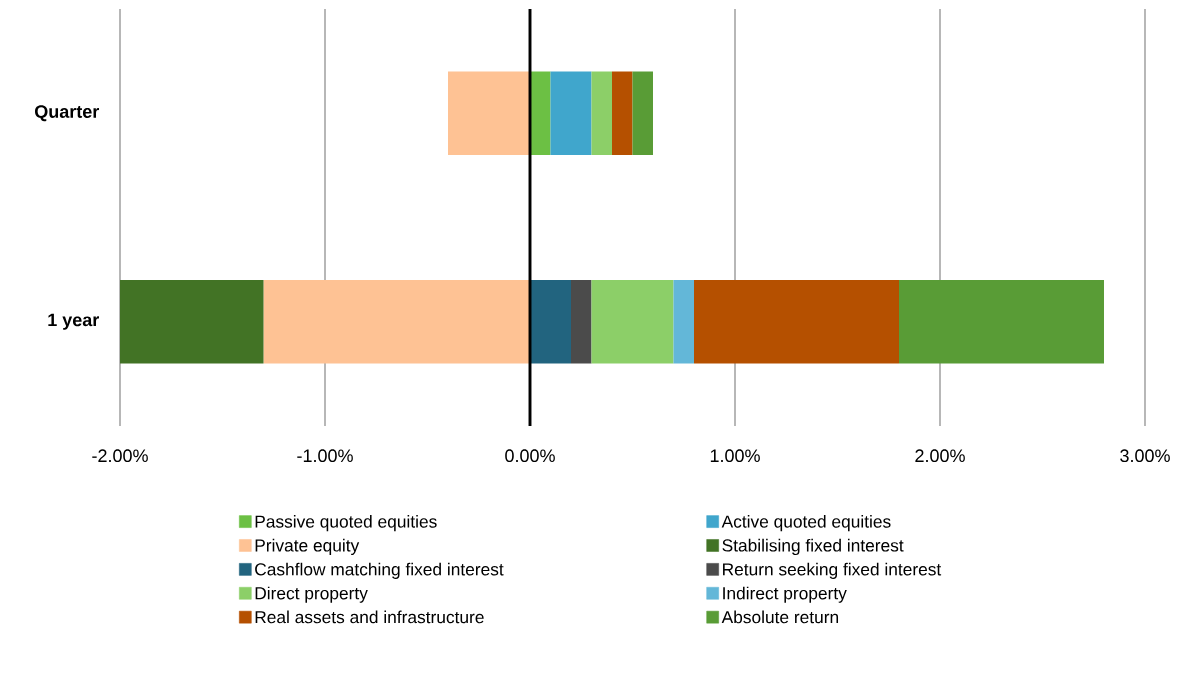  Describe the element at coordinates (73, 321) in the screenshot. I see `y-tick-label: 1 year` at that location.